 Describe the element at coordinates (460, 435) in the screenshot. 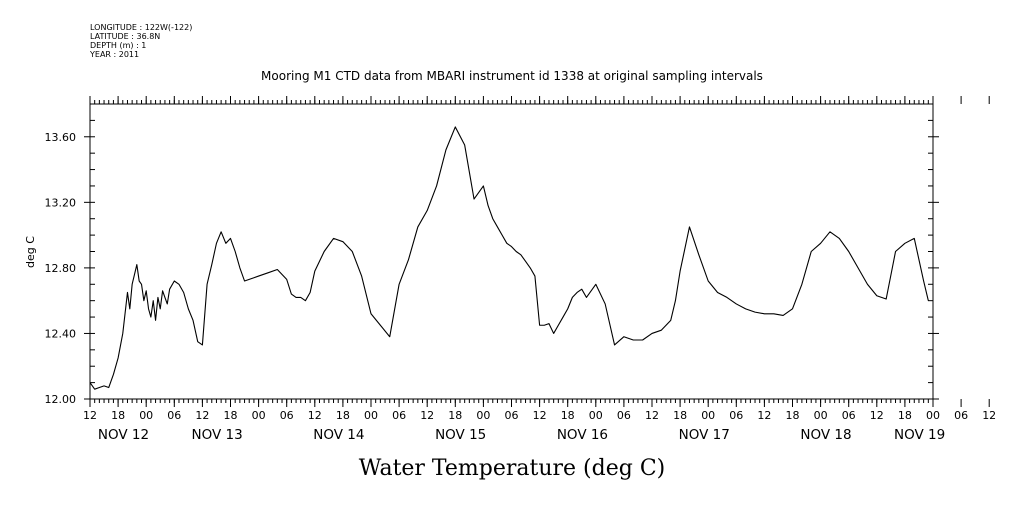

I see `x-date-label: NOV 15` at that location.